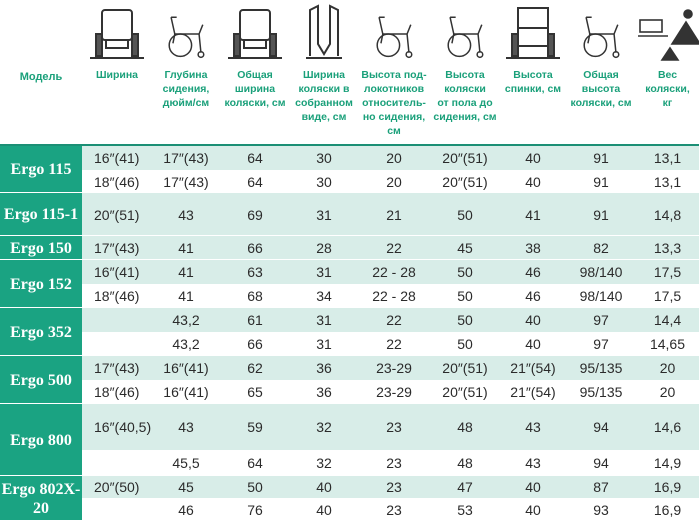 The width and height of the screenshot is (699, 525). I want to click on cell-total_height: 87, so click(601, 487).